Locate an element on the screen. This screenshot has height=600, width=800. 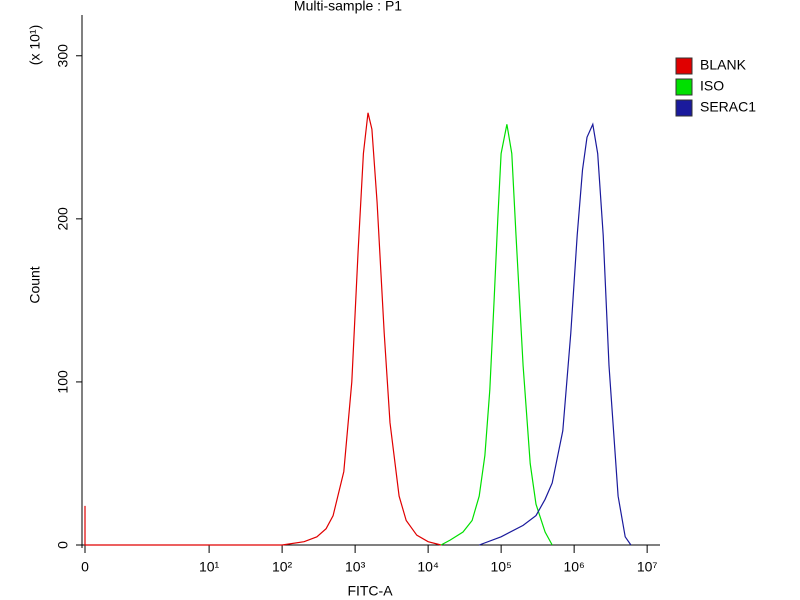
x-axis-label: FITC-A is located at coordinates (370, 591).